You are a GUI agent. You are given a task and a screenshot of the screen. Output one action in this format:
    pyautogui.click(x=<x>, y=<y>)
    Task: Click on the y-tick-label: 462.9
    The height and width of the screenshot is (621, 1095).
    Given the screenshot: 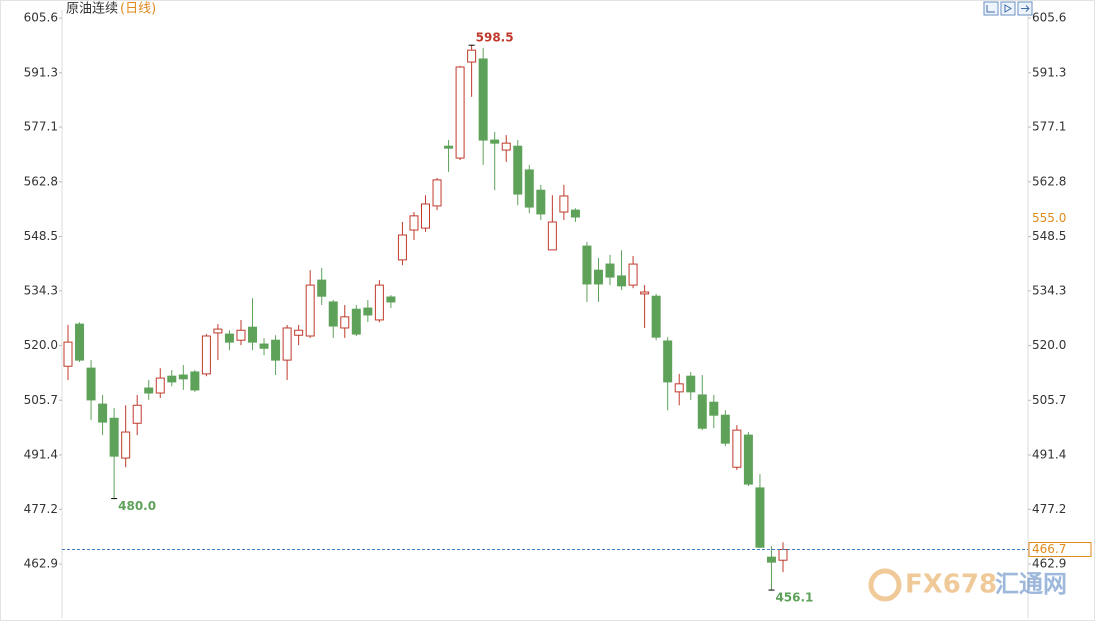 What is the action you would take?
    pyautogui.click(x=41, y=564)
    